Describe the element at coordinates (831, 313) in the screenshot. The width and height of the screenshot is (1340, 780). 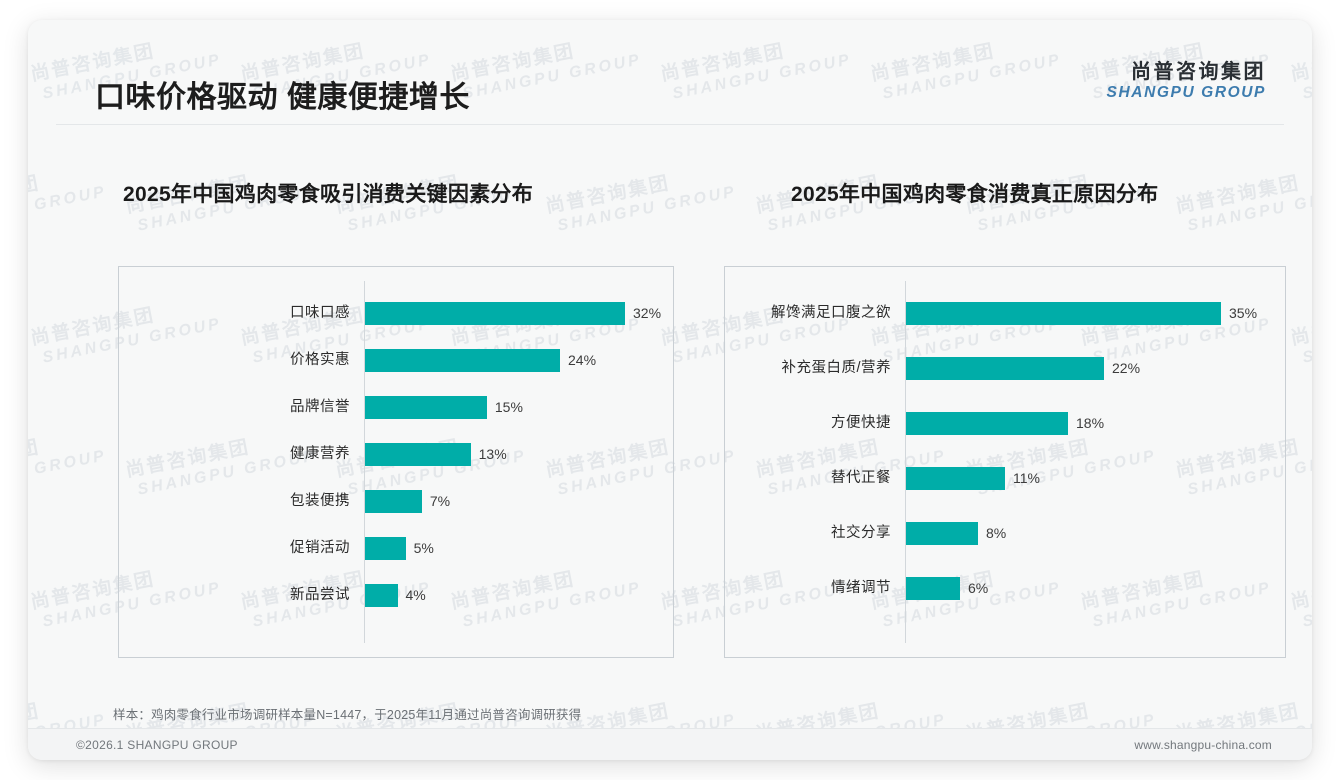
I see `bar-category-label: 解馋满足口腹之欲` at that location.